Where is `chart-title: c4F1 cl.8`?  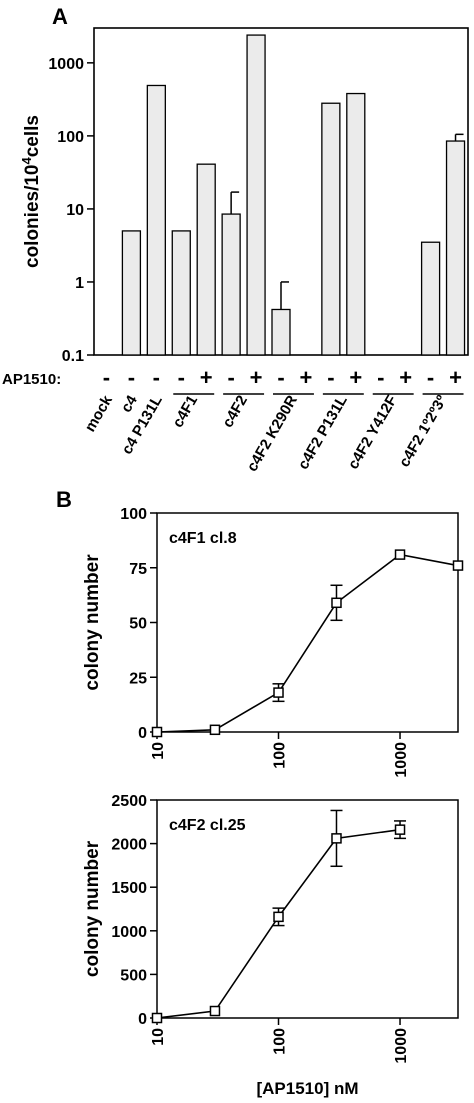 chart-title: c4F1 cl.8 is located at coordinates (203, 538).